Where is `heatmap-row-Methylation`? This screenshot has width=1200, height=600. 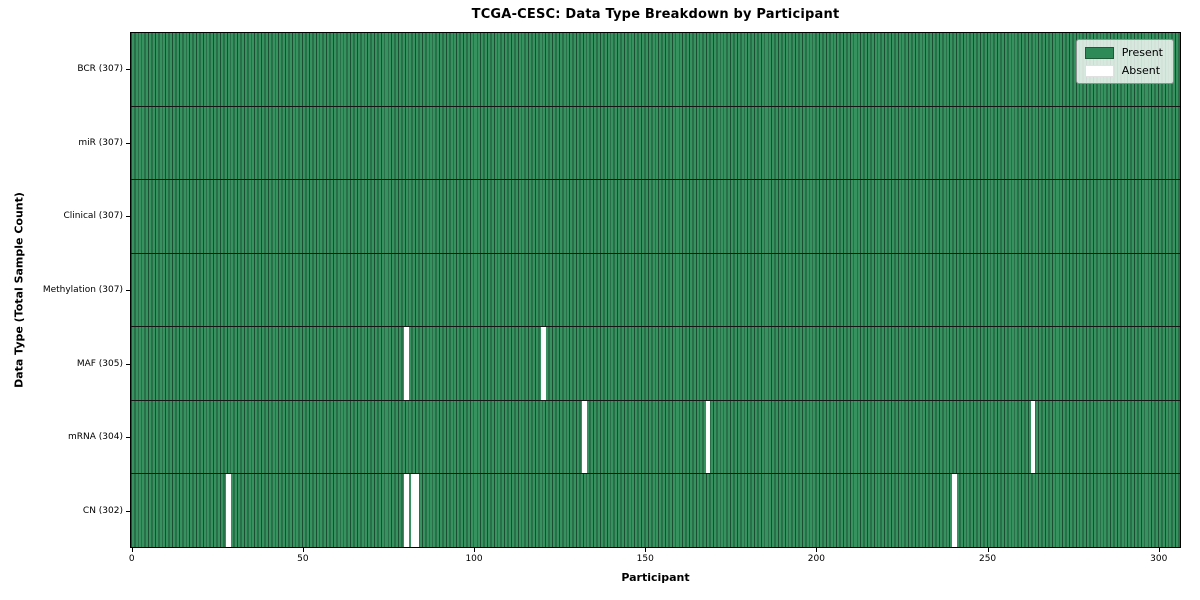 heatmap-row-Methylation is located at coordinates (655, 289).